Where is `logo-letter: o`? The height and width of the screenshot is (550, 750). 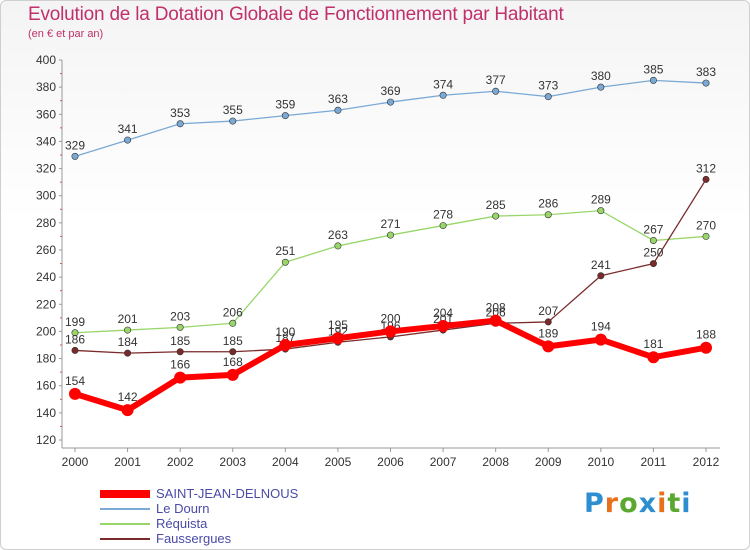 logo-letter: o is located at coordinates (629, 503).